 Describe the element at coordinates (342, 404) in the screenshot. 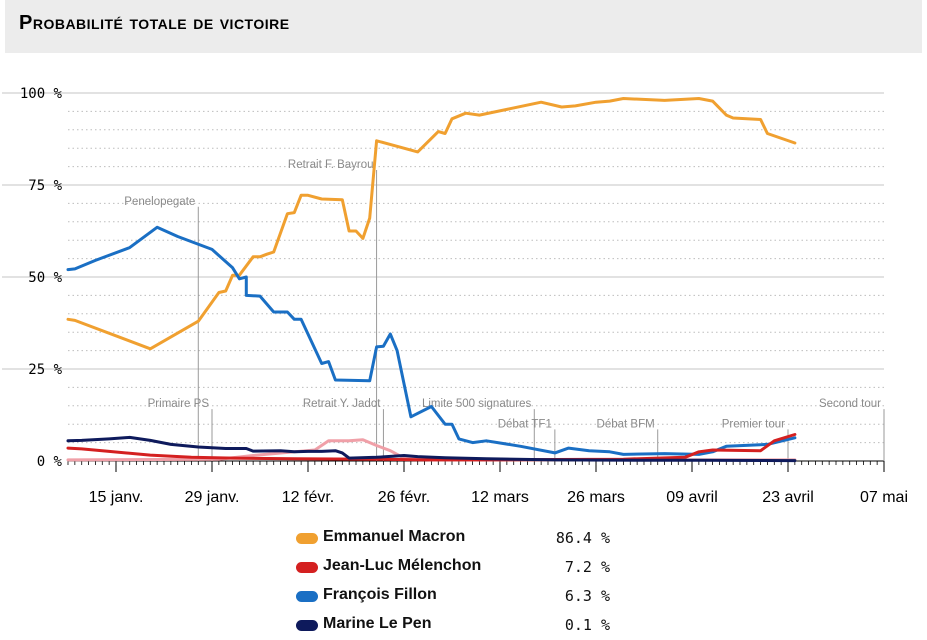

I see `annotation-label: Retrait Y. Jadot` at that location.